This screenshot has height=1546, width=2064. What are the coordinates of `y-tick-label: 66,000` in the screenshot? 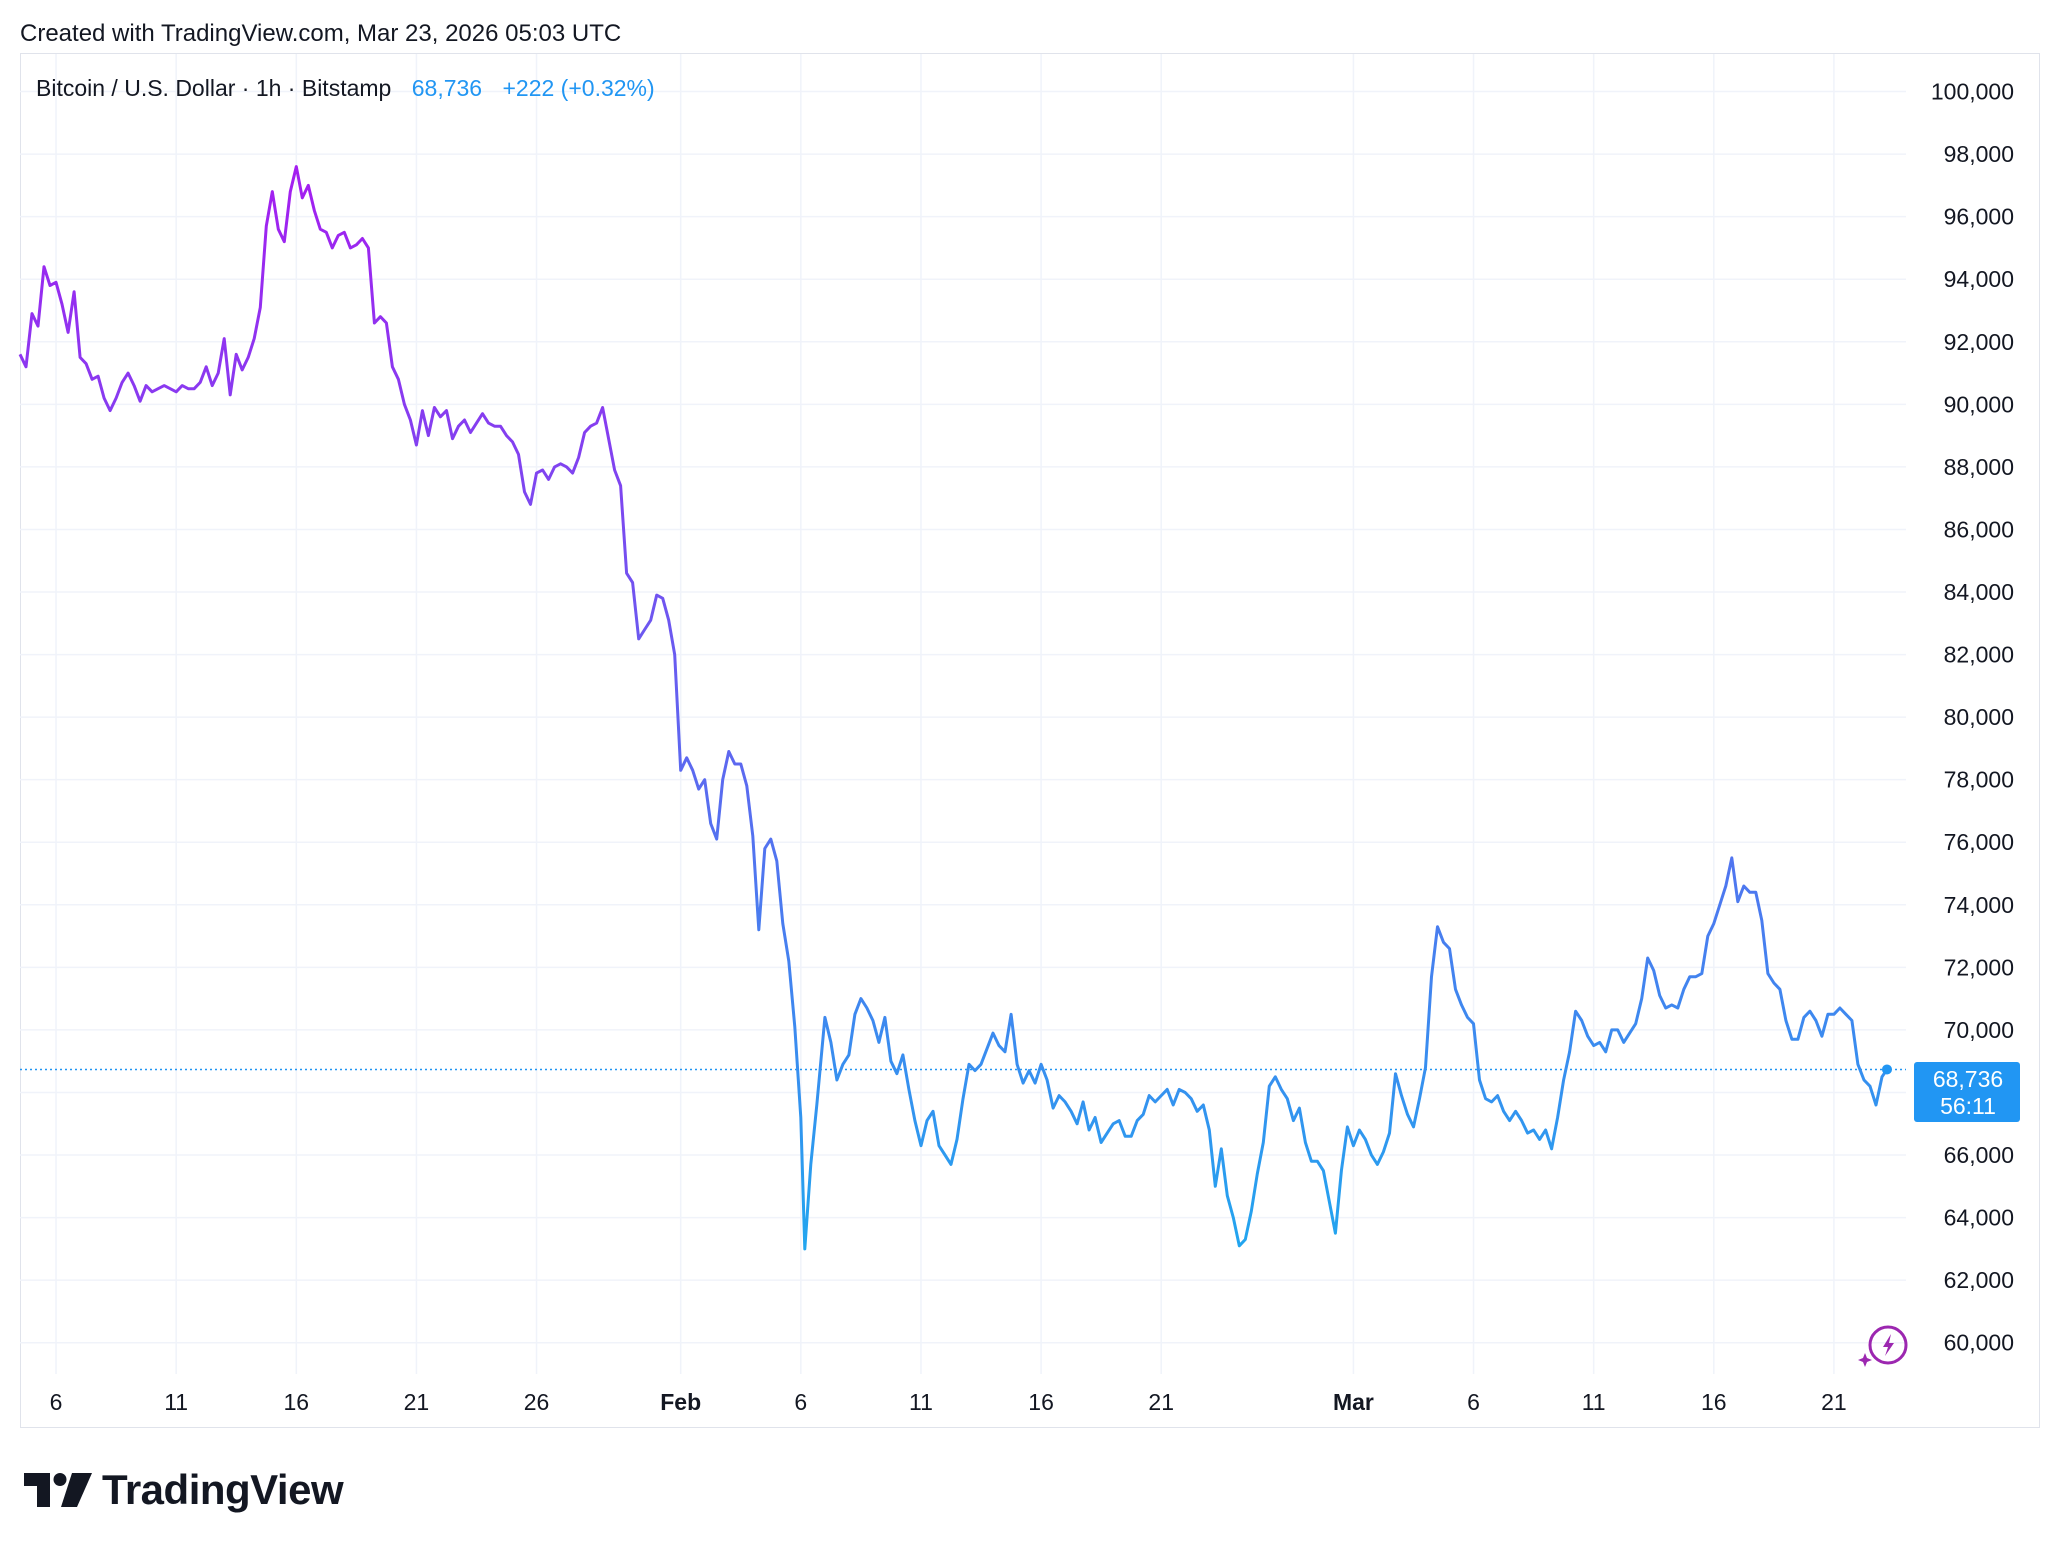 It's located at (1979, 1155).